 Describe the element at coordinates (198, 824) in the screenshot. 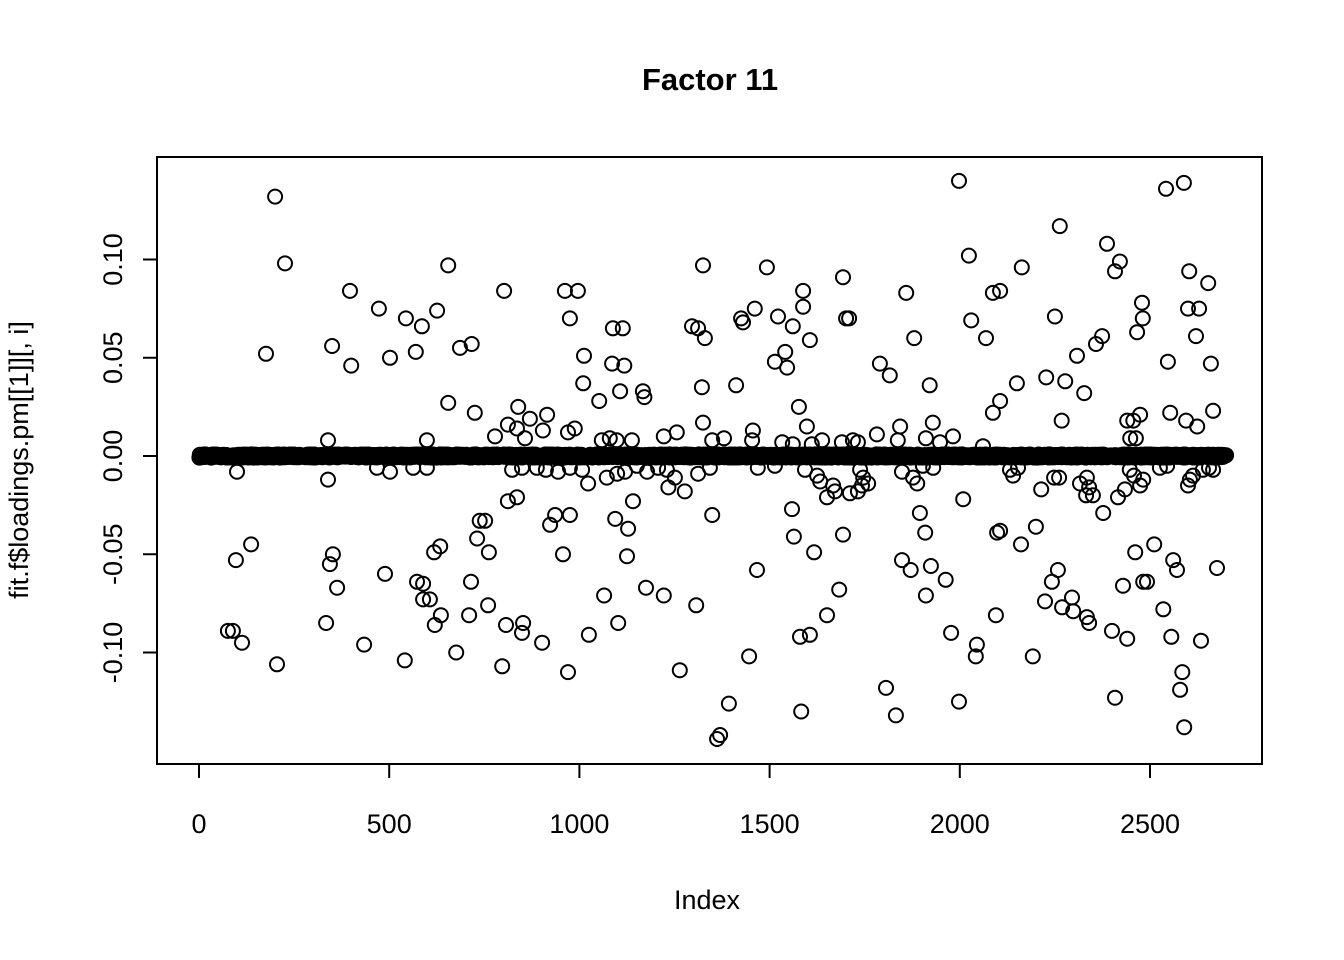

I see `x-tick-label: 0` at that location.